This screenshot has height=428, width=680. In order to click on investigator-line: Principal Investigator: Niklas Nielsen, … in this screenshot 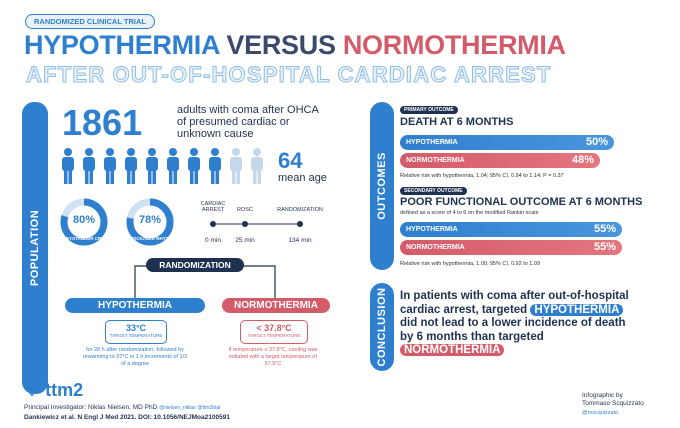, I will do `click(122, 407)`.